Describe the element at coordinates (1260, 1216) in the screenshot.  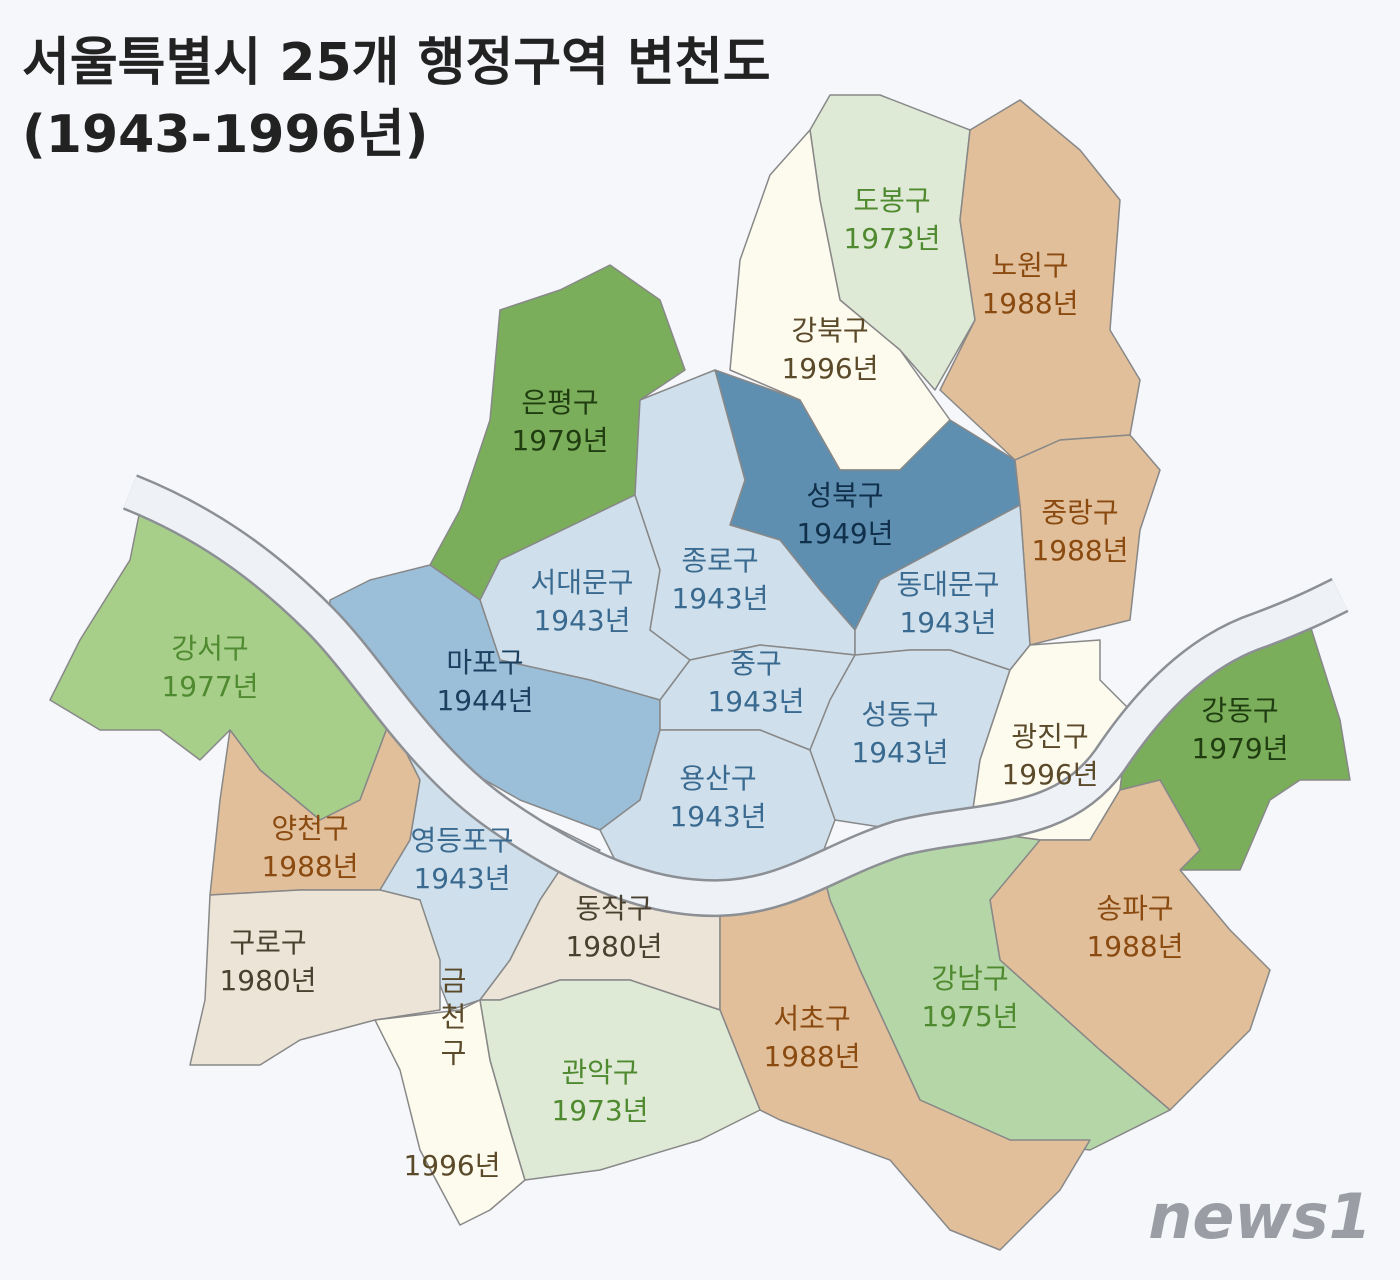
I see `logo: news1` at that location.